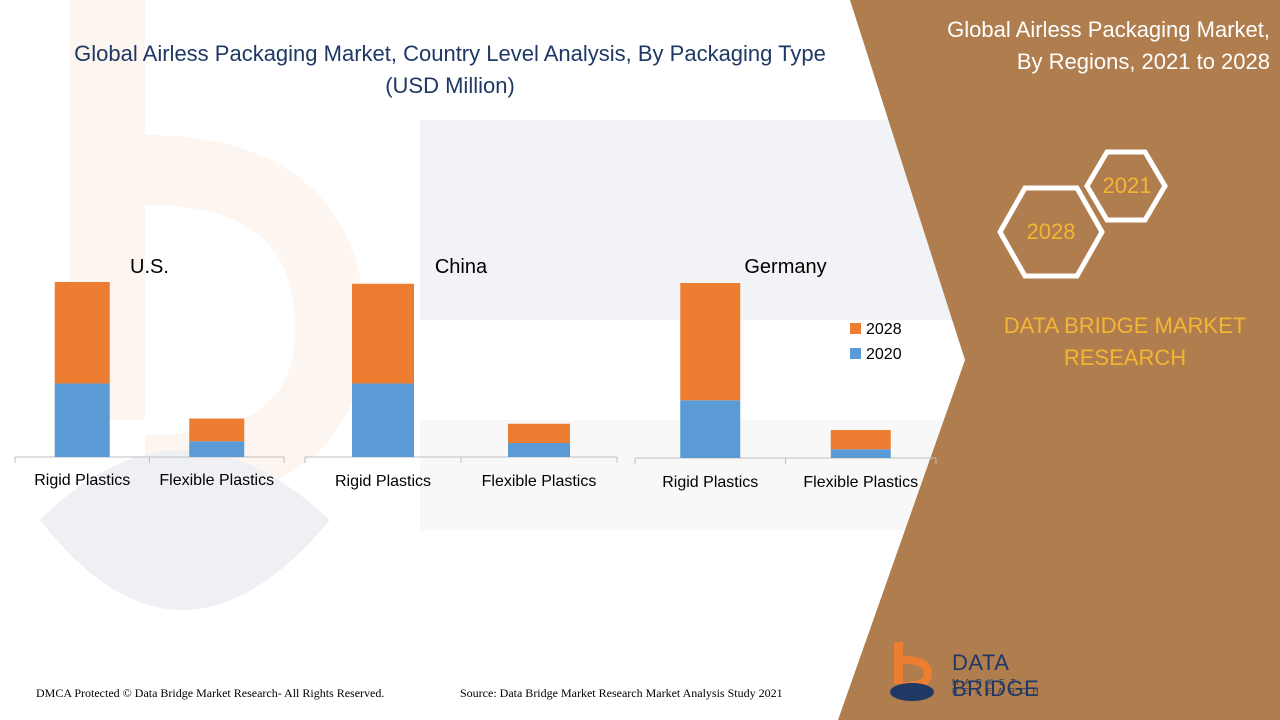 The width and height of the screenshot is (1280, 720). I want to click on panel-title-line2: By Regions, 2021 to 2028, so click(1143, 61).